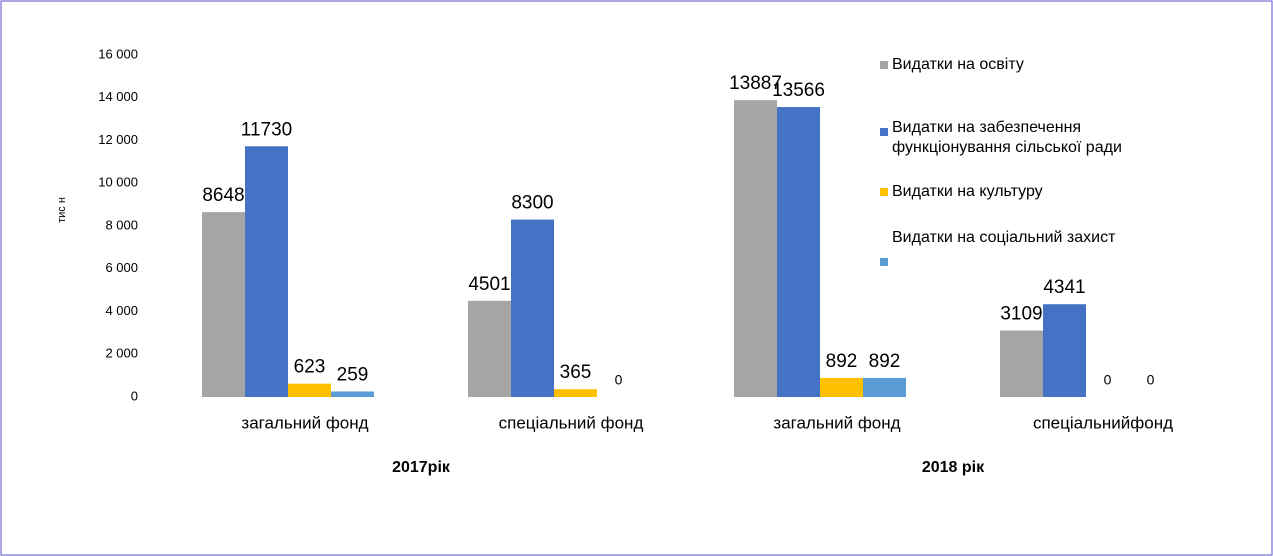 Image resolution: width=1273 pixels, height=556 pixels. What do you see at coordinates (489, 284) in the screenshot?
I see `data-label: 4501` at bounding box center [489, 284].